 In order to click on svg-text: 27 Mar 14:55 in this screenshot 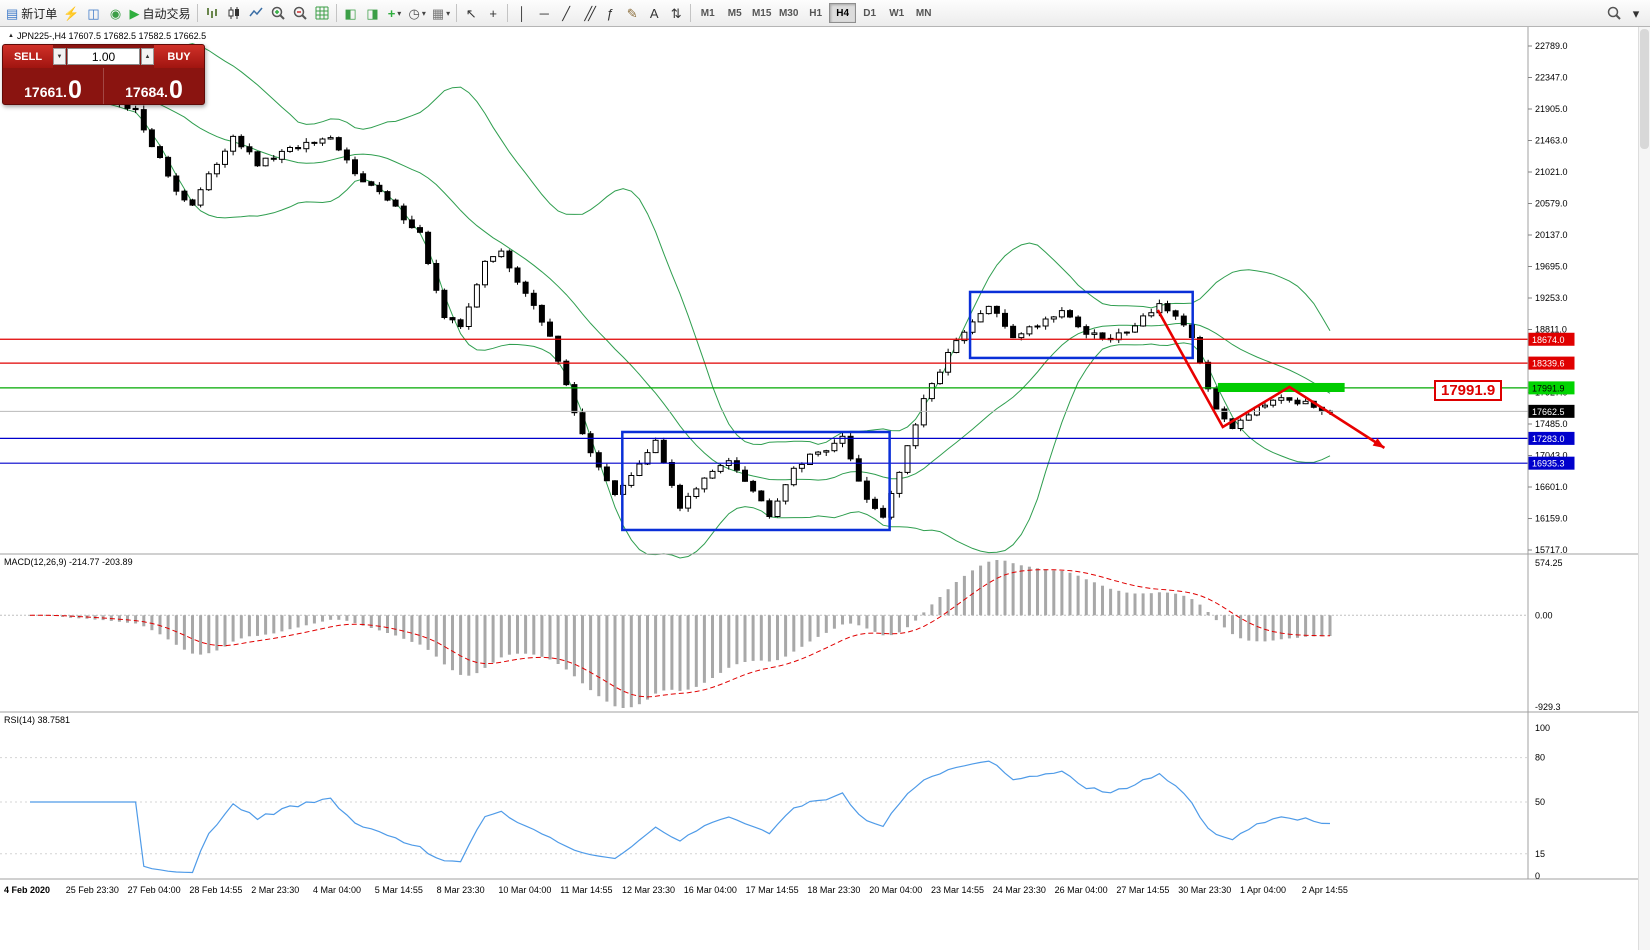, I will do `click(1142, 890)`.